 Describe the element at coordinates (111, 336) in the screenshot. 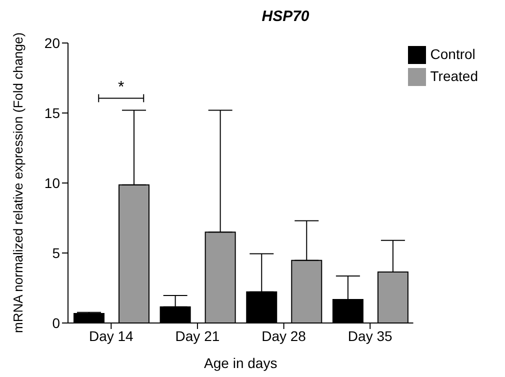

I see `x-tick-label: Day 14` at that location.